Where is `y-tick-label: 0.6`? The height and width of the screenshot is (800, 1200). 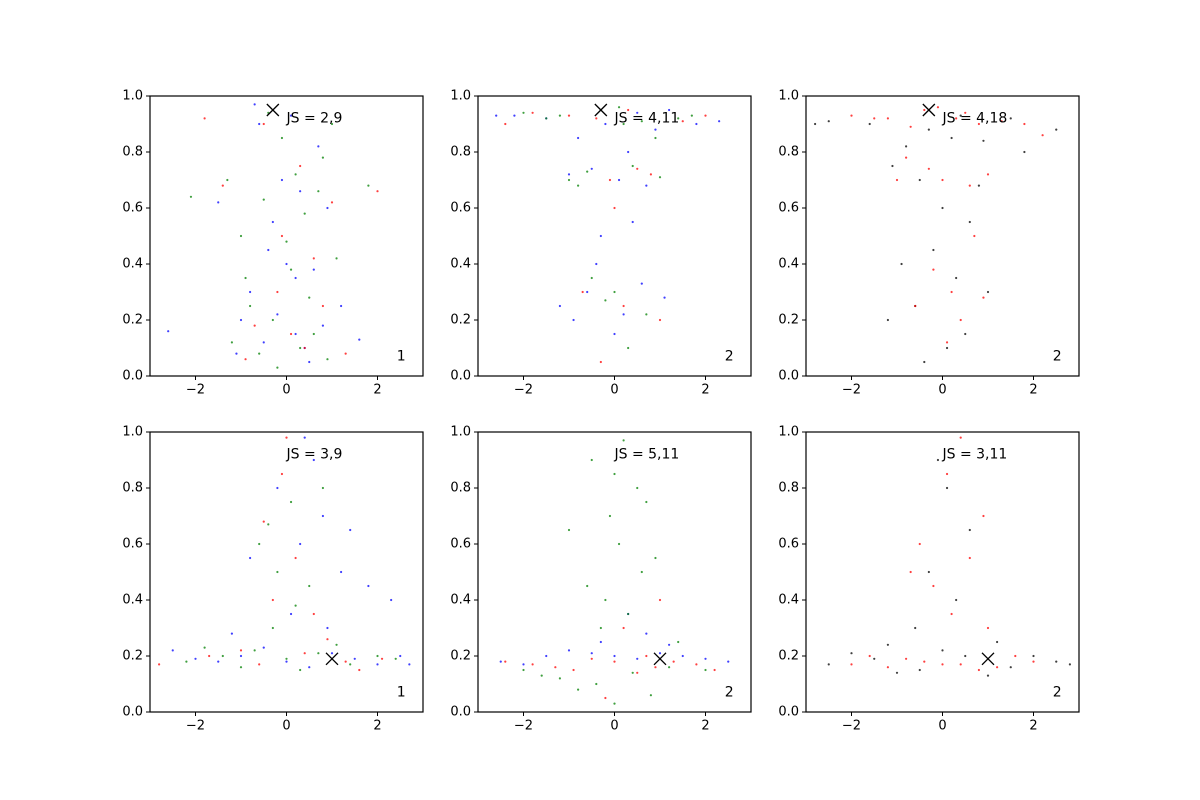 y-tick-label: 0.6 is located at coordinates (788, 544).